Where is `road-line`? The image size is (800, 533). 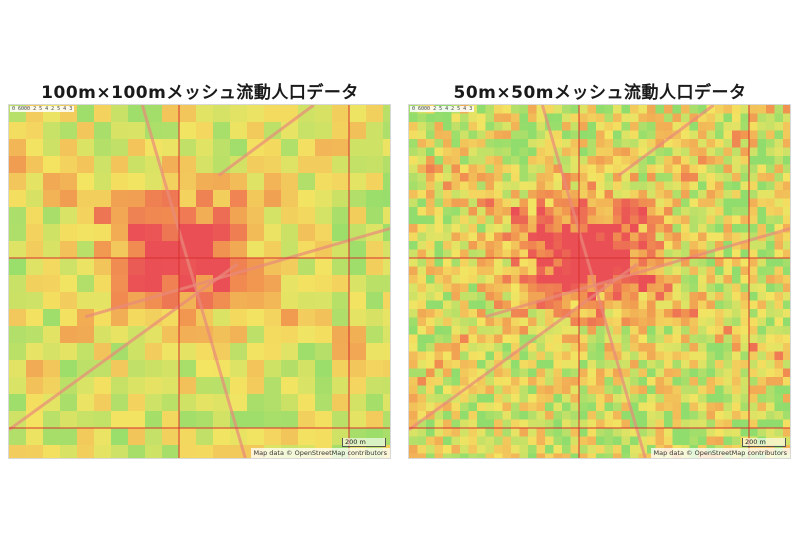 road-line is located at coordinates (237, 273).